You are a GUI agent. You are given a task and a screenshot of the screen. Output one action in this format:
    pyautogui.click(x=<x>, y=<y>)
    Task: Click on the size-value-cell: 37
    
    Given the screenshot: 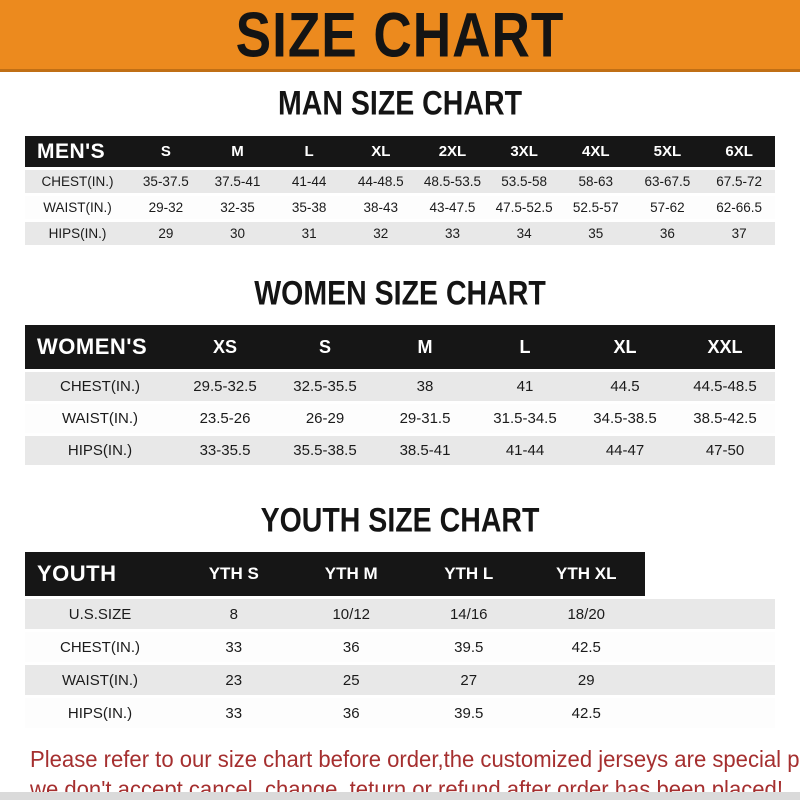 What is the action you would take?
    pyautogui.click(x=739, y=233)
    